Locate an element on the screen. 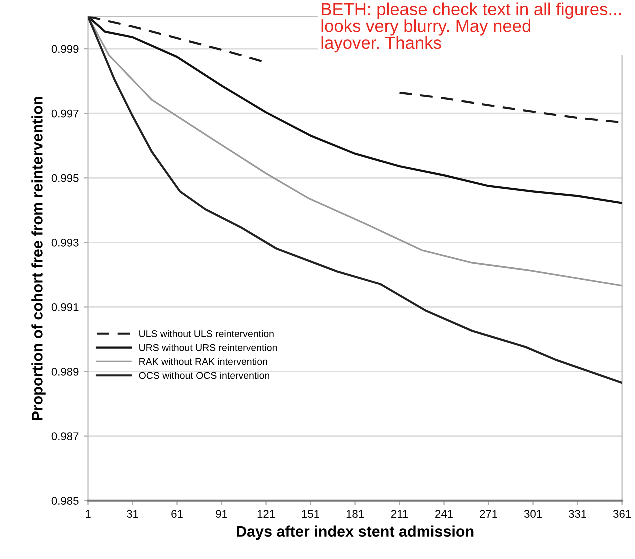 The image size is (635, 559). y-tick-label: 0.993 is located at coordinates (65, 242).